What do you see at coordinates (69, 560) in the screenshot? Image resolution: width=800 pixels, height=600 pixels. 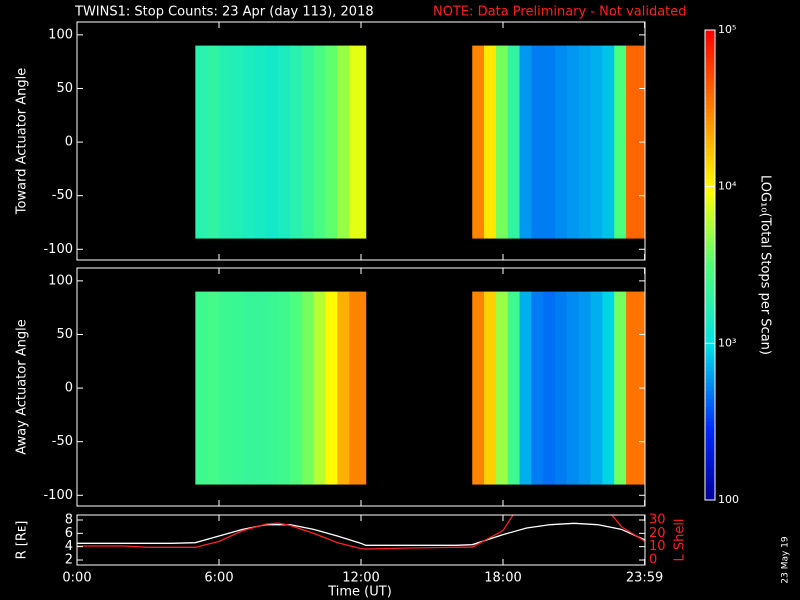 I see `y-tick-label: 2` at bounding box center [69, 560].